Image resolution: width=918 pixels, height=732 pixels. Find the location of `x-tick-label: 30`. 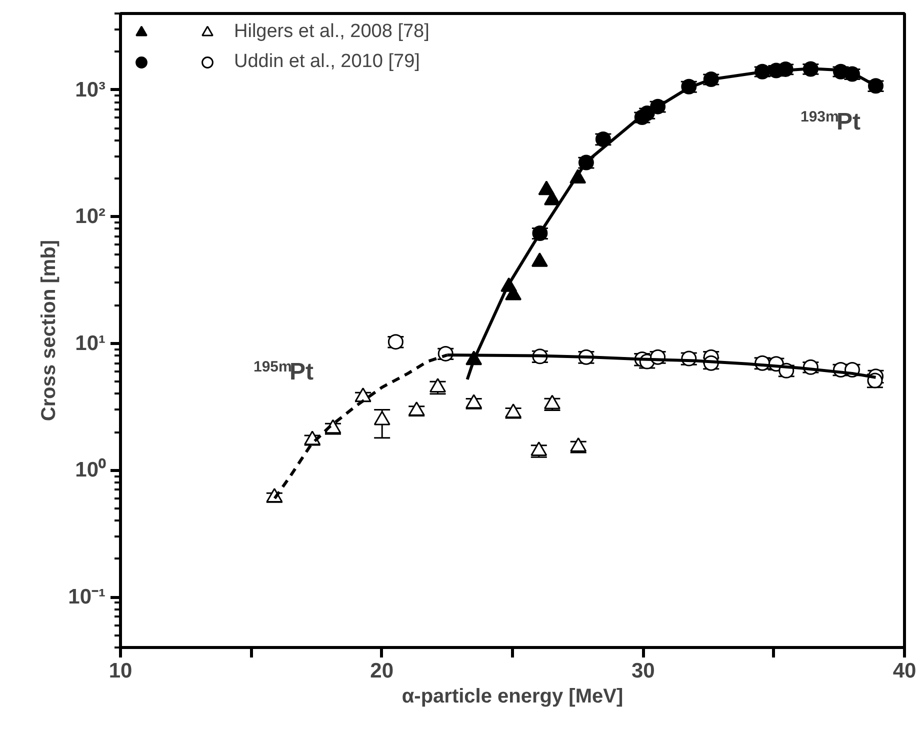

x-tick-label: 30 is located at coordinates (643, 671).